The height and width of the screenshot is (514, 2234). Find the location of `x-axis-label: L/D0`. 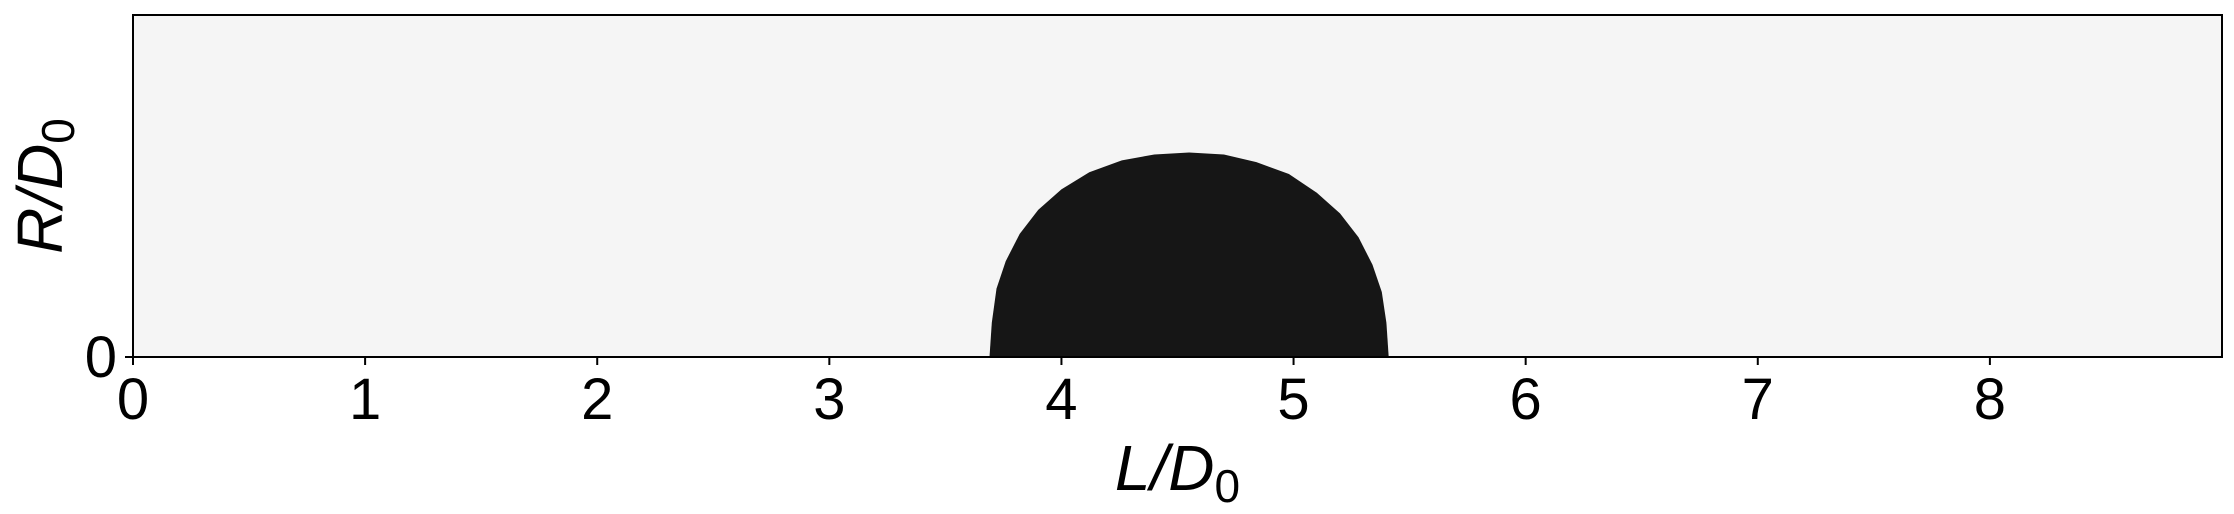

x-axis-label: L/D0 is located at coordinates (1177, 472).